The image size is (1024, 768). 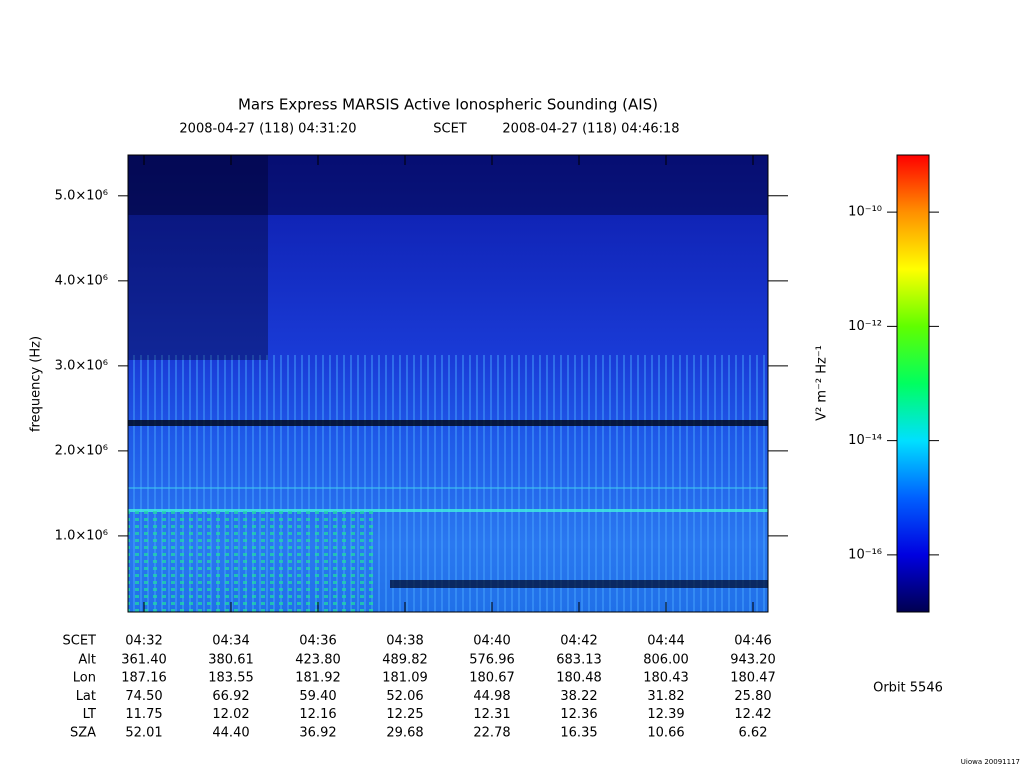 I want to click on colorbar-label: V² m⁻² Hz⁻¹, so click(x=822, y=383).